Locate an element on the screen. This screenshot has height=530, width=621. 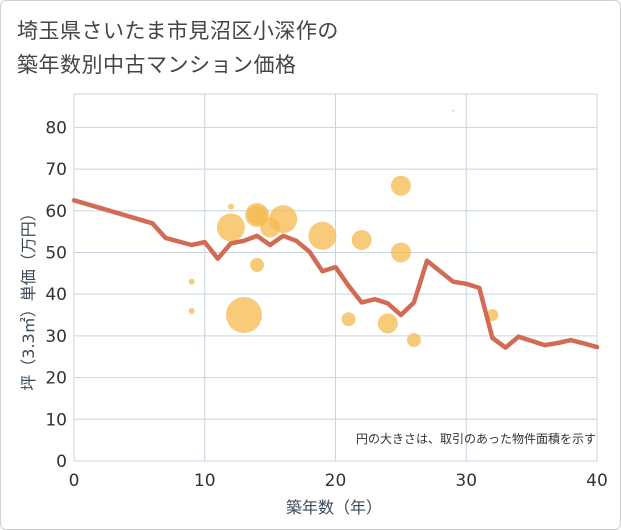
x-tick-label: 0 is located at coordinates (74, 481).